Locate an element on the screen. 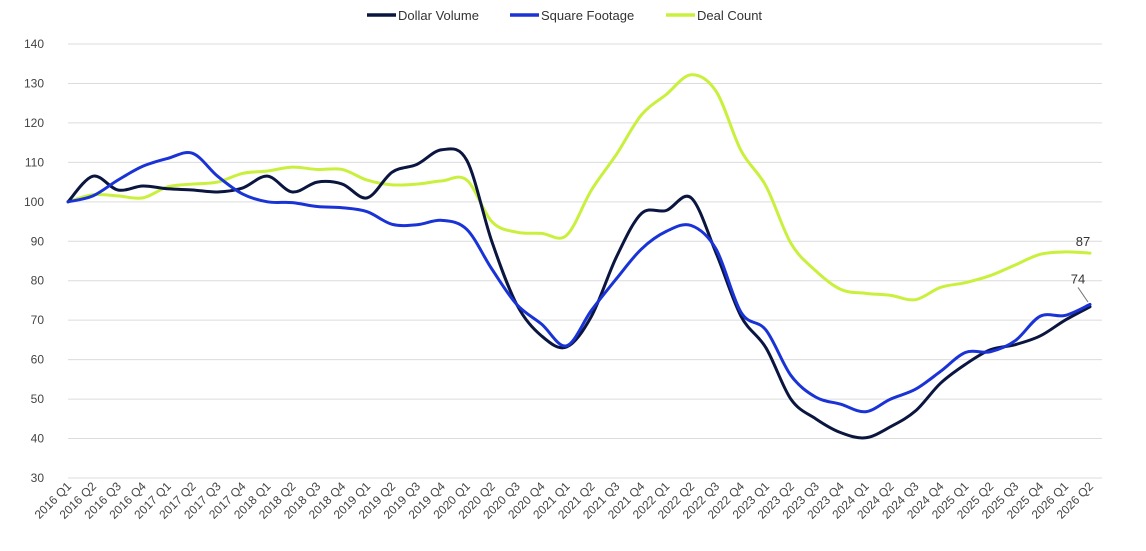 The height and width of the screenshot is (551, 1146). data-point-deal-count-2024-q2 is located at coordinates (891, 295).